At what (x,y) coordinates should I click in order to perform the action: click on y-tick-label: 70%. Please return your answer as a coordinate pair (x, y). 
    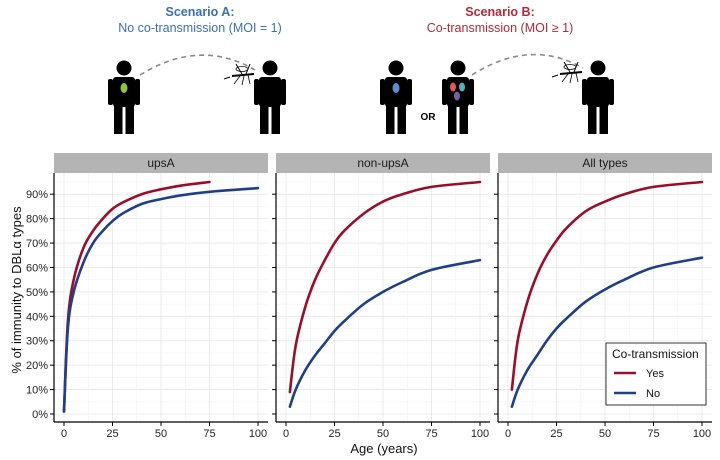
    Looking at the image, I should click on (37, 244).